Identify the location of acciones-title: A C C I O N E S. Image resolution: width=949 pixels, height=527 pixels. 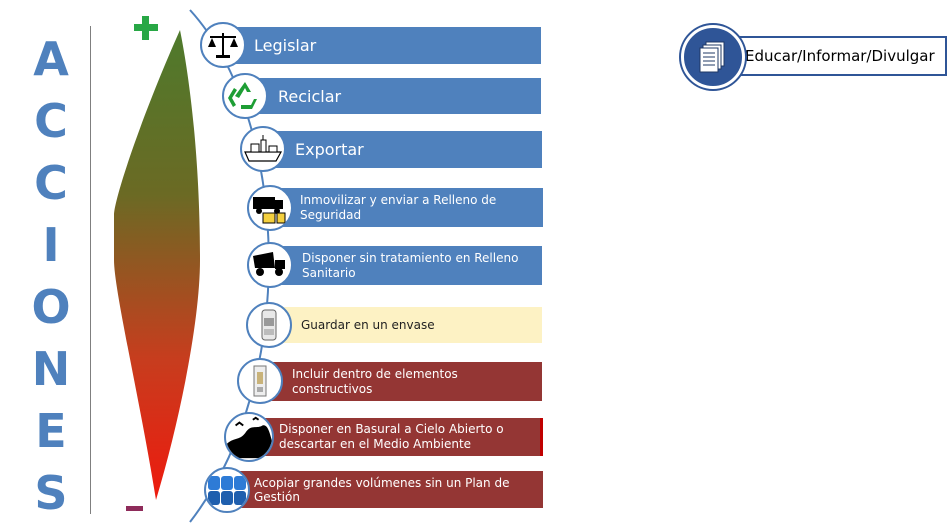
(51, 276).